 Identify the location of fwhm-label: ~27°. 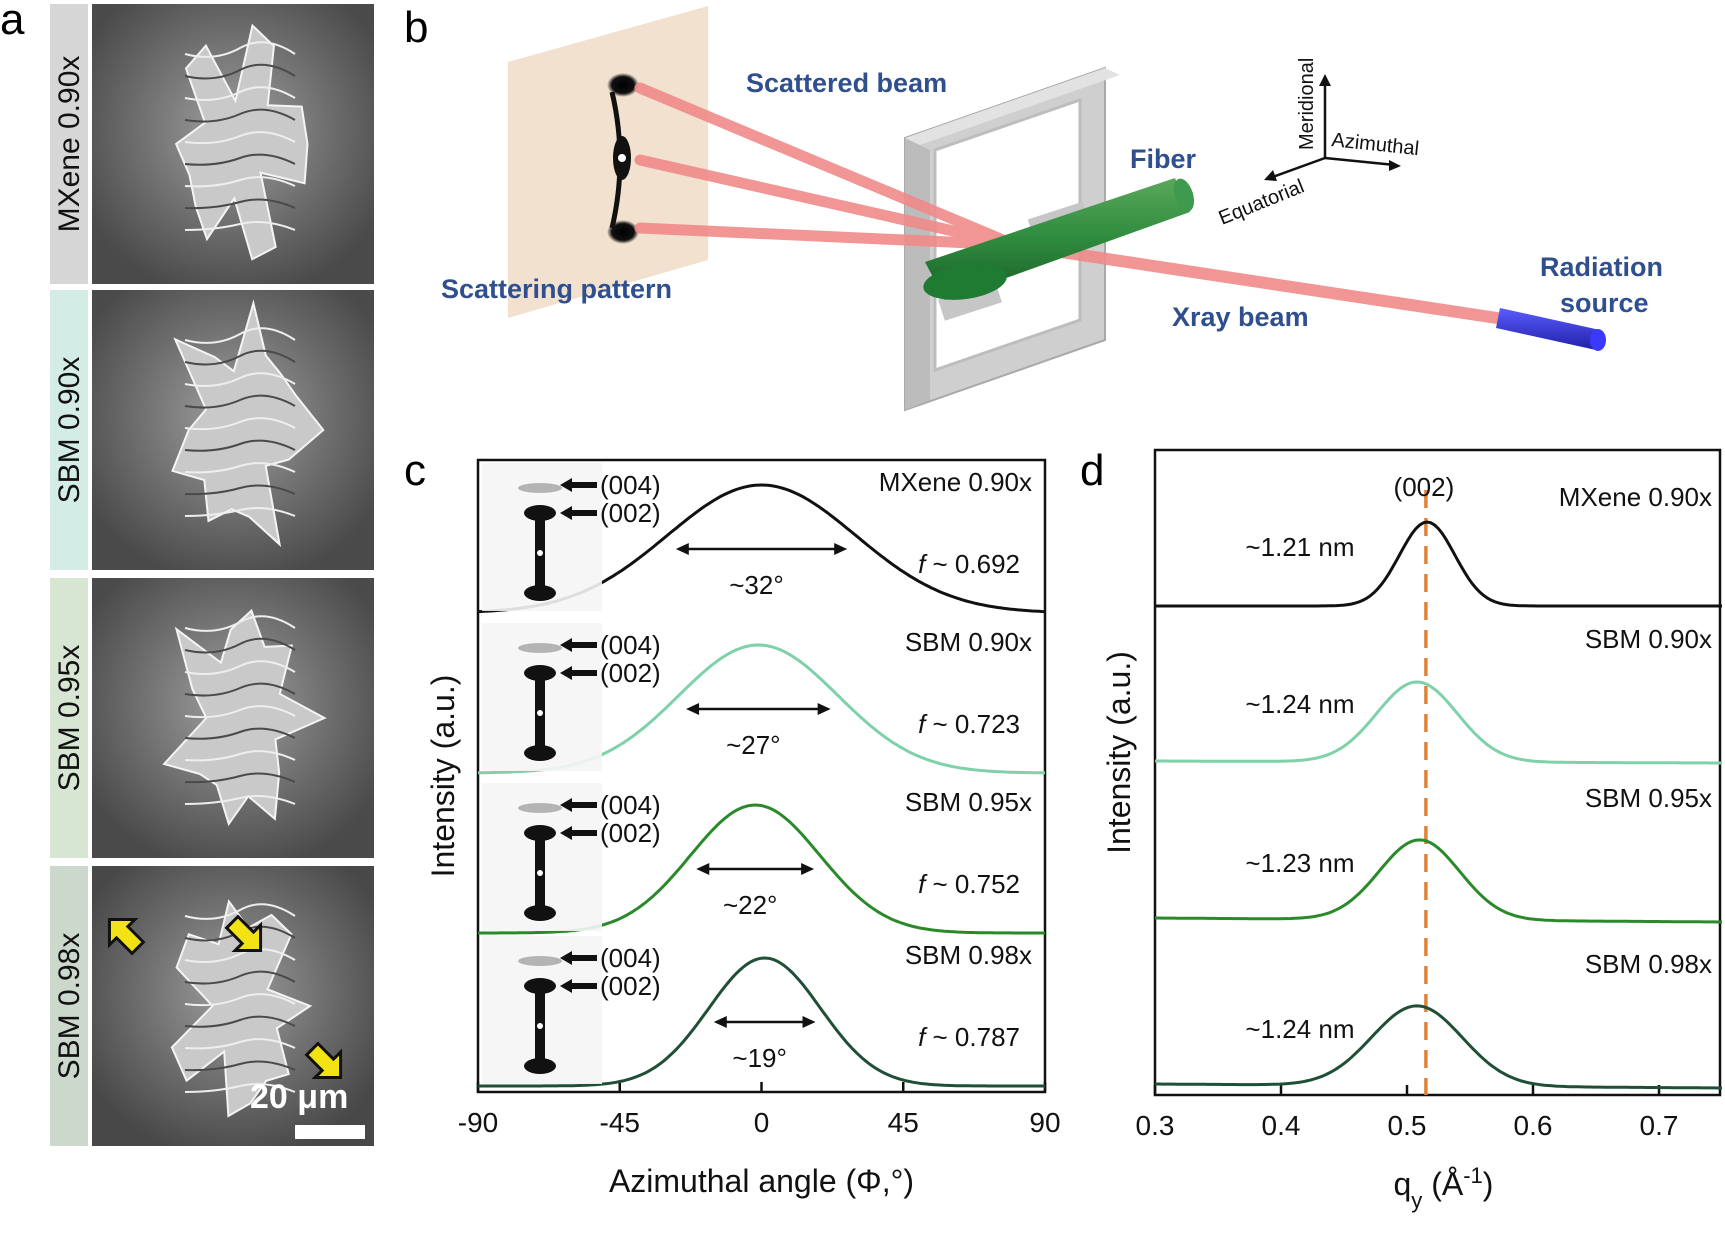
(753, 745).